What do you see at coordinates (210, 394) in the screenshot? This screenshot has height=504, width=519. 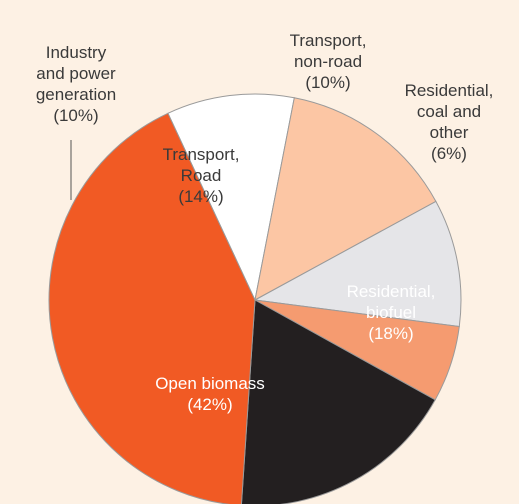 I see `slice-label-open-biomass: Open biomass (42%)` at bounding box center [210, 394].